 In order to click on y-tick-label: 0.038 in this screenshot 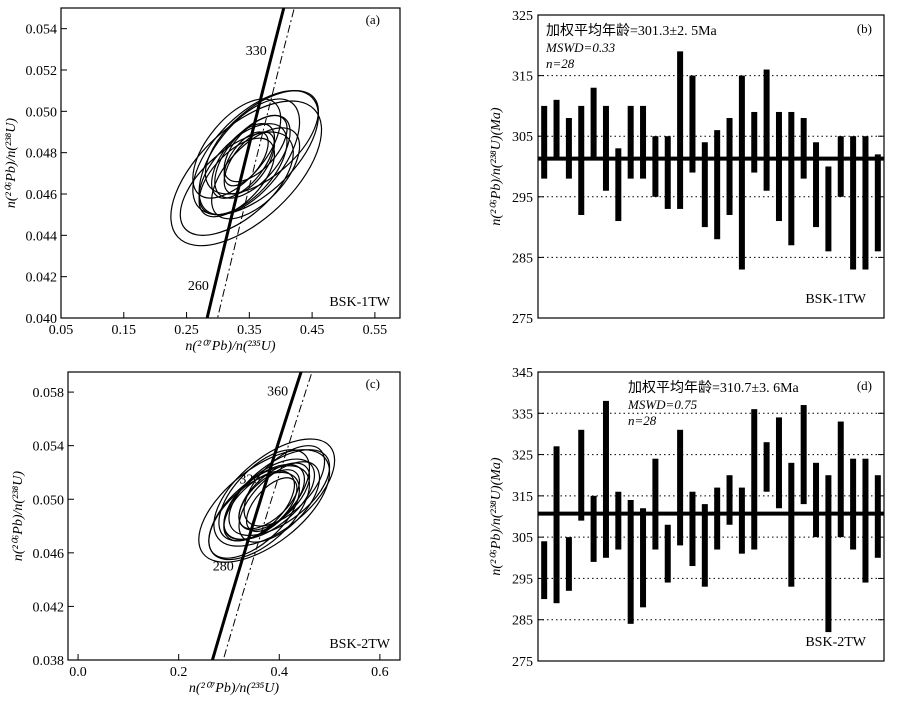, I will do `click(49, 661)`.